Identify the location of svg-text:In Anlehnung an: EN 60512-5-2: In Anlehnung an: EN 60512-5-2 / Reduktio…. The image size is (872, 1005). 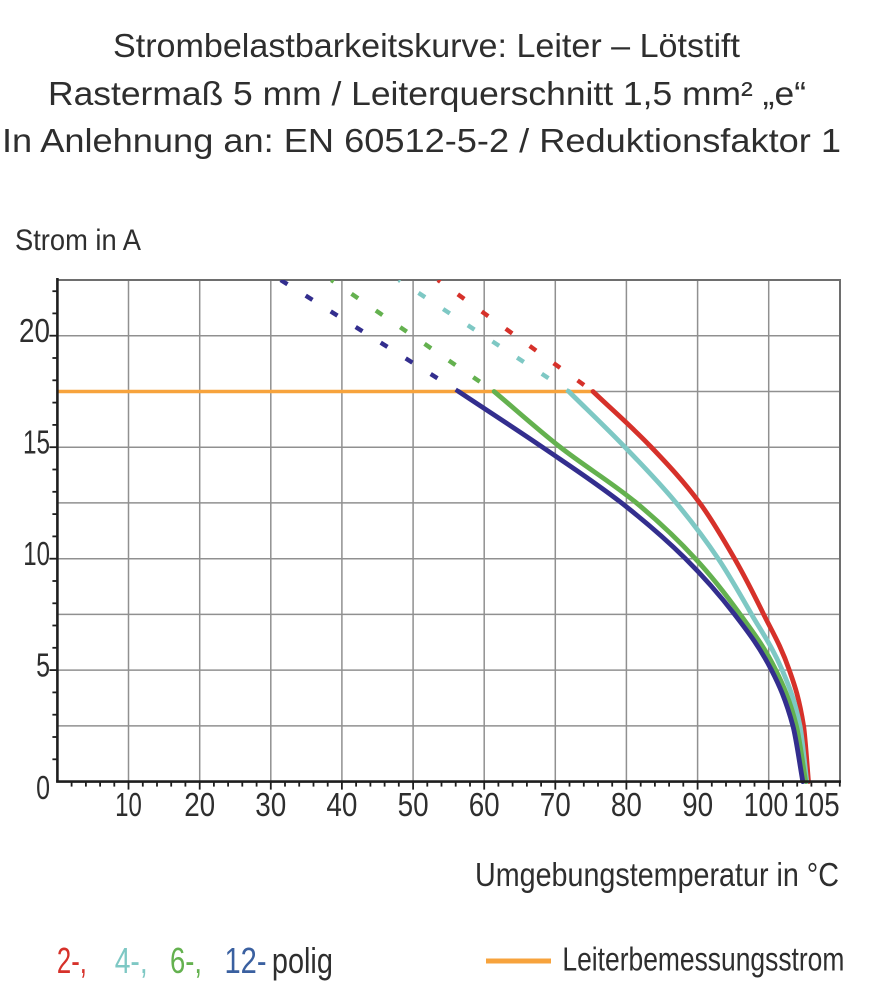
(421, 140).